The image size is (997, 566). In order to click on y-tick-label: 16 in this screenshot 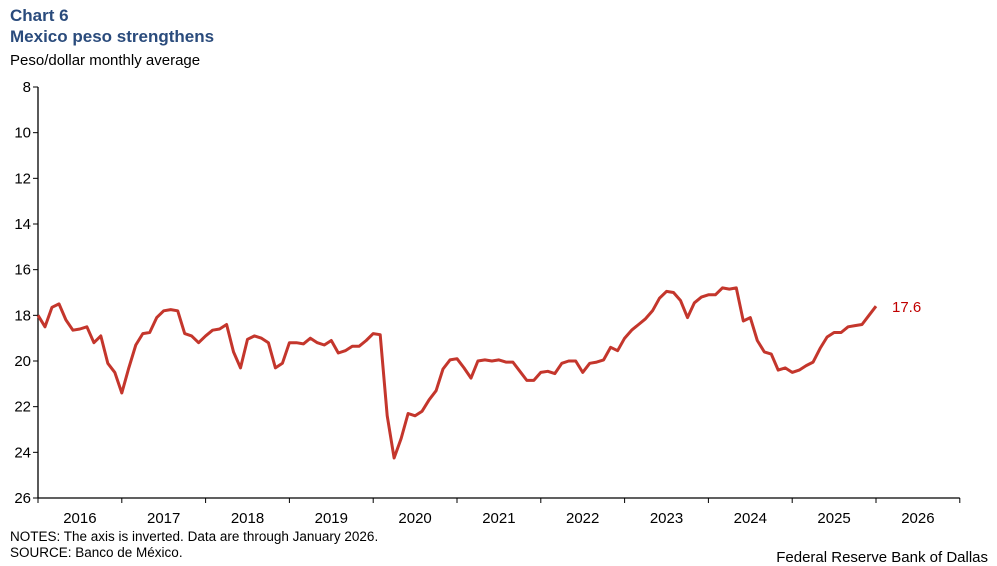, I will do `click(22, 270)`.